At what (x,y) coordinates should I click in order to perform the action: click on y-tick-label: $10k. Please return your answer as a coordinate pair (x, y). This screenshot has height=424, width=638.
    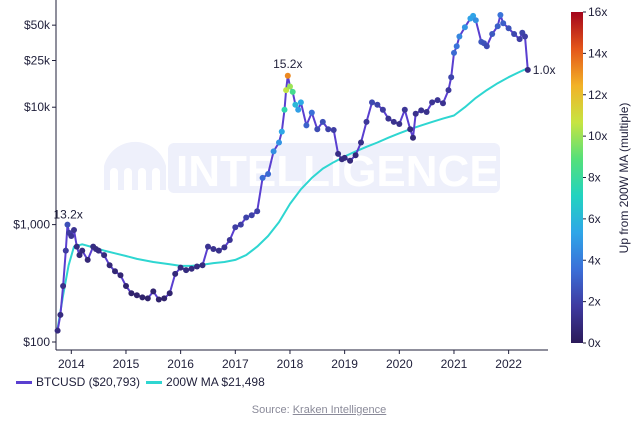
    Looking at the image, I should click on (37, 107).